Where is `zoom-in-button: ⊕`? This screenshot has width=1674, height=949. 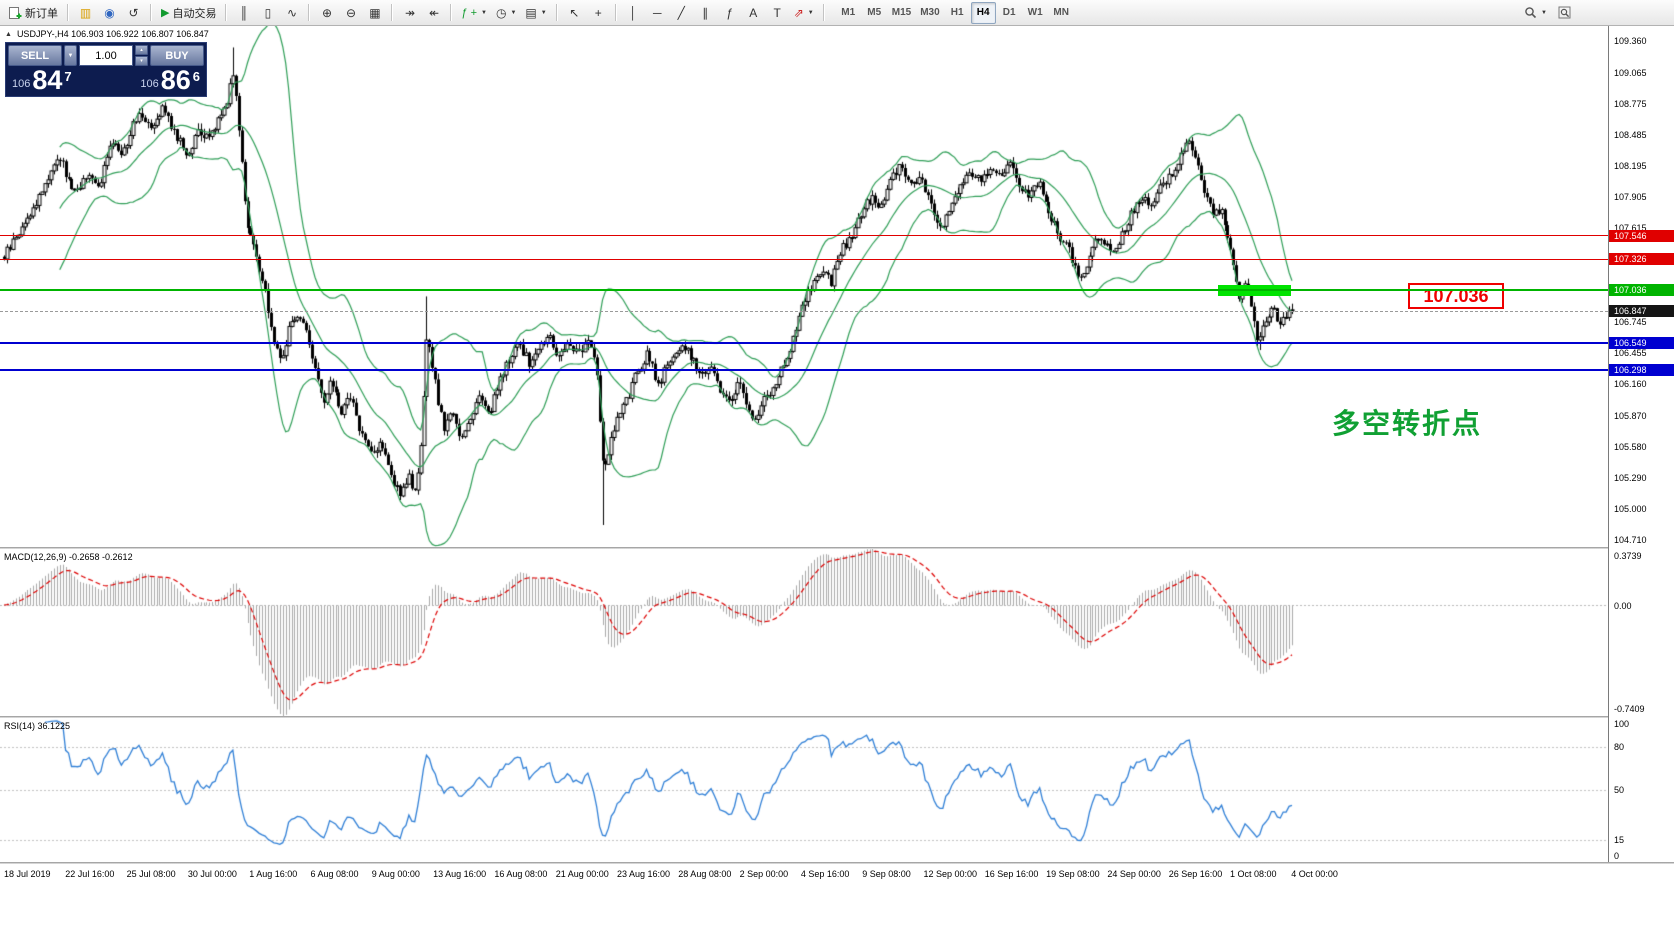
zoom-in-button: ⊕ is located at coordinates (326, 13).